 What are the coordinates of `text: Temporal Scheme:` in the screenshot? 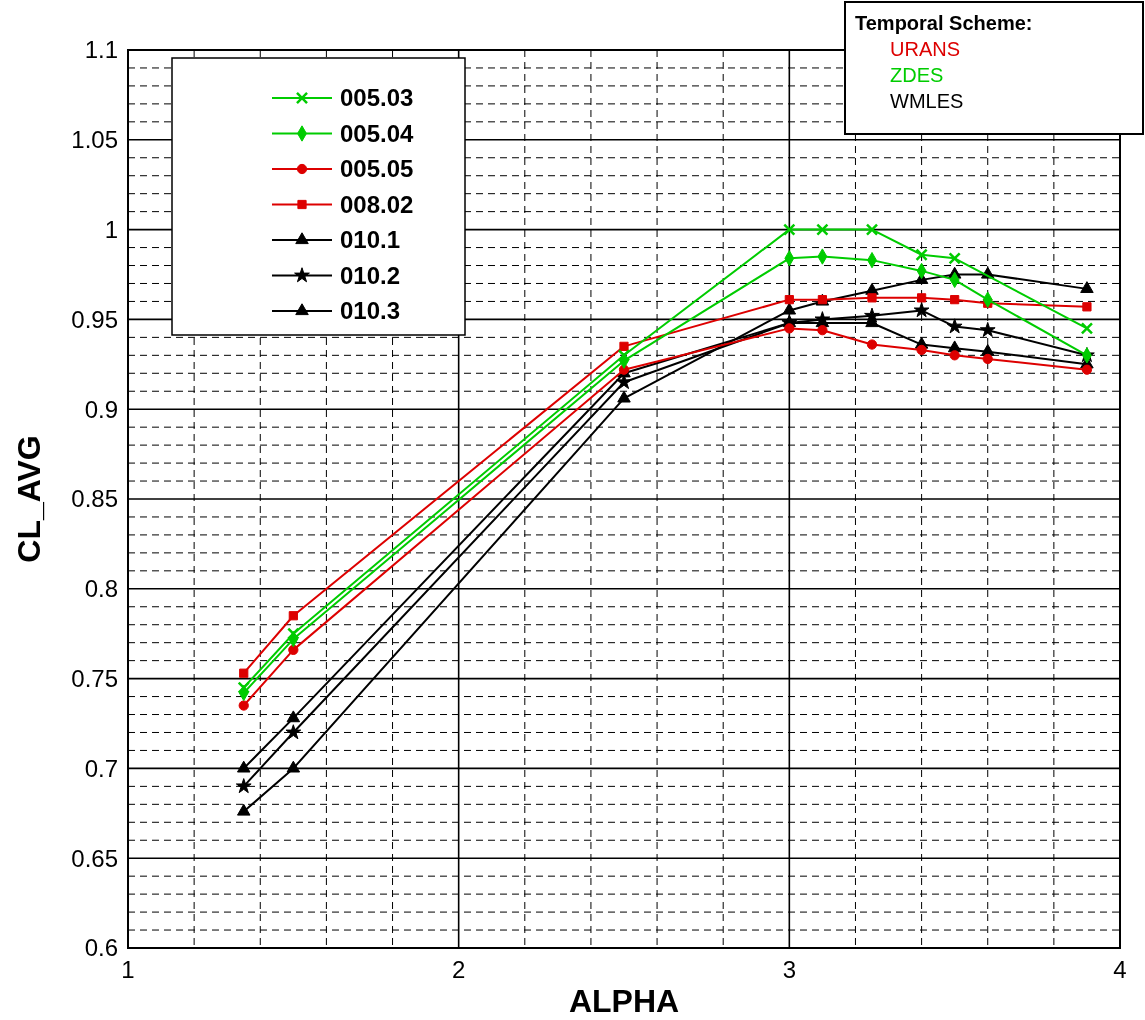 It's located at (944, 23).